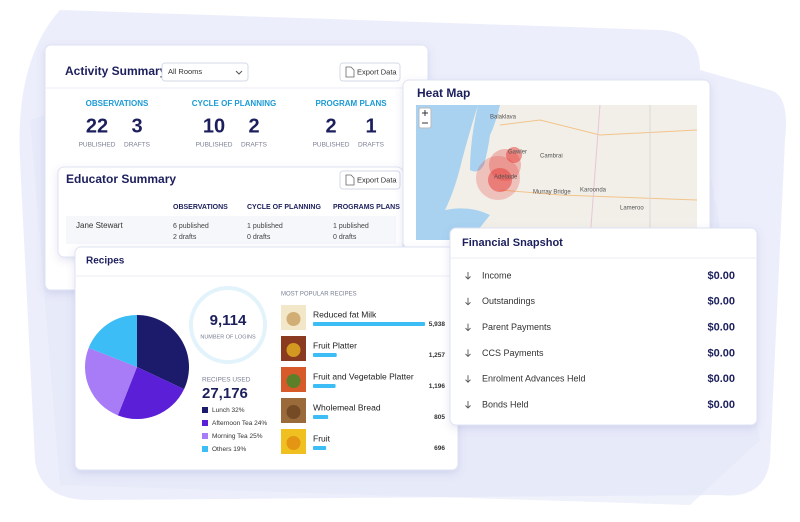  I want to click on row-label: Enrolment Advances Held, so click(534, 379).